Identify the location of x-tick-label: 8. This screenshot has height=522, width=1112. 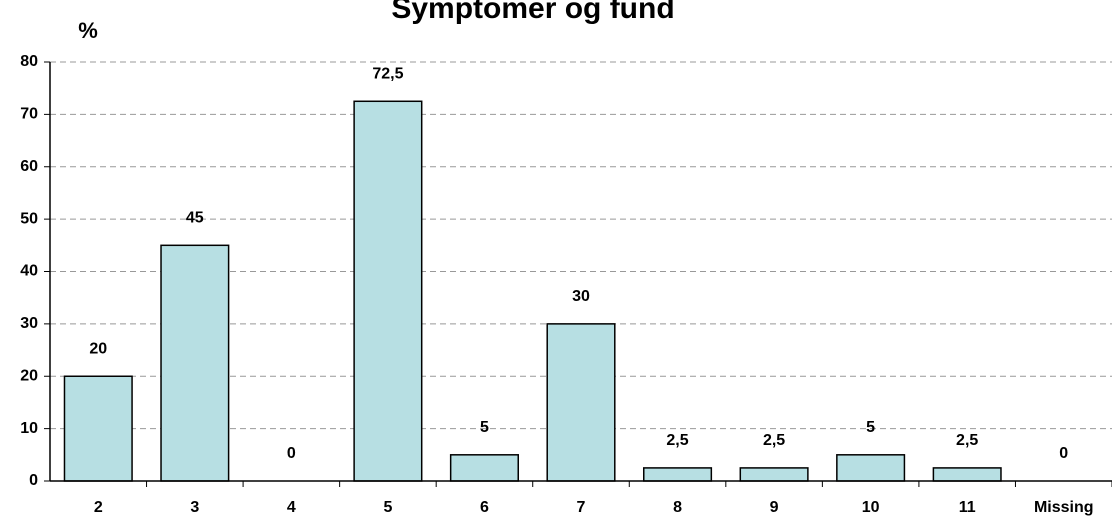
(677, 507).